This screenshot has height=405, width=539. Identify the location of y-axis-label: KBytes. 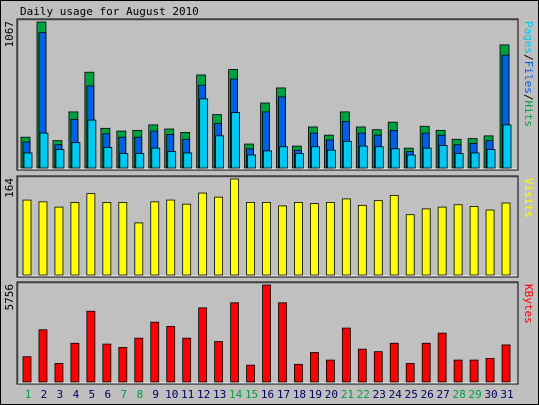
(528, 304).